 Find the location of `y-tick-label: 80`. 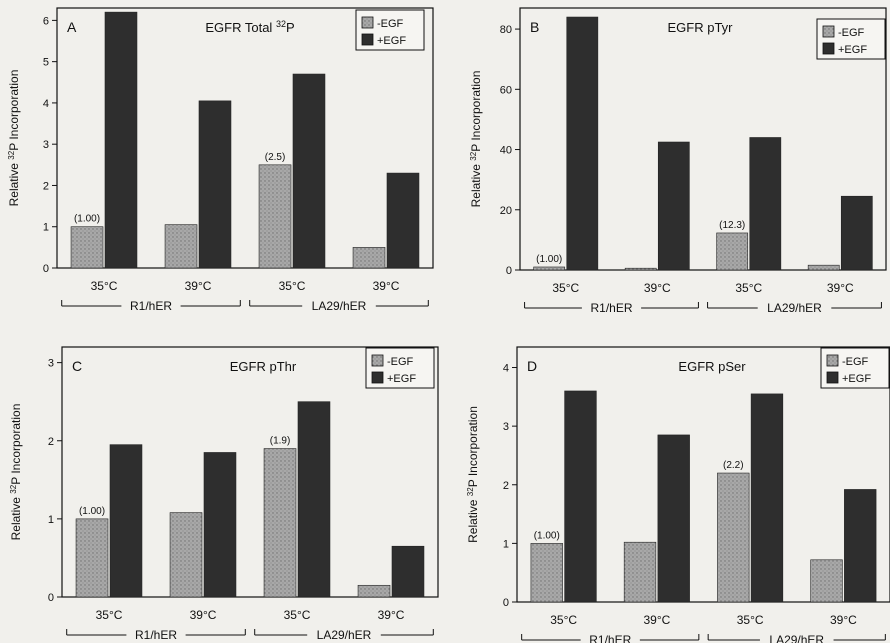

y-tick-label: 80 is located at coordinates (506, 30).